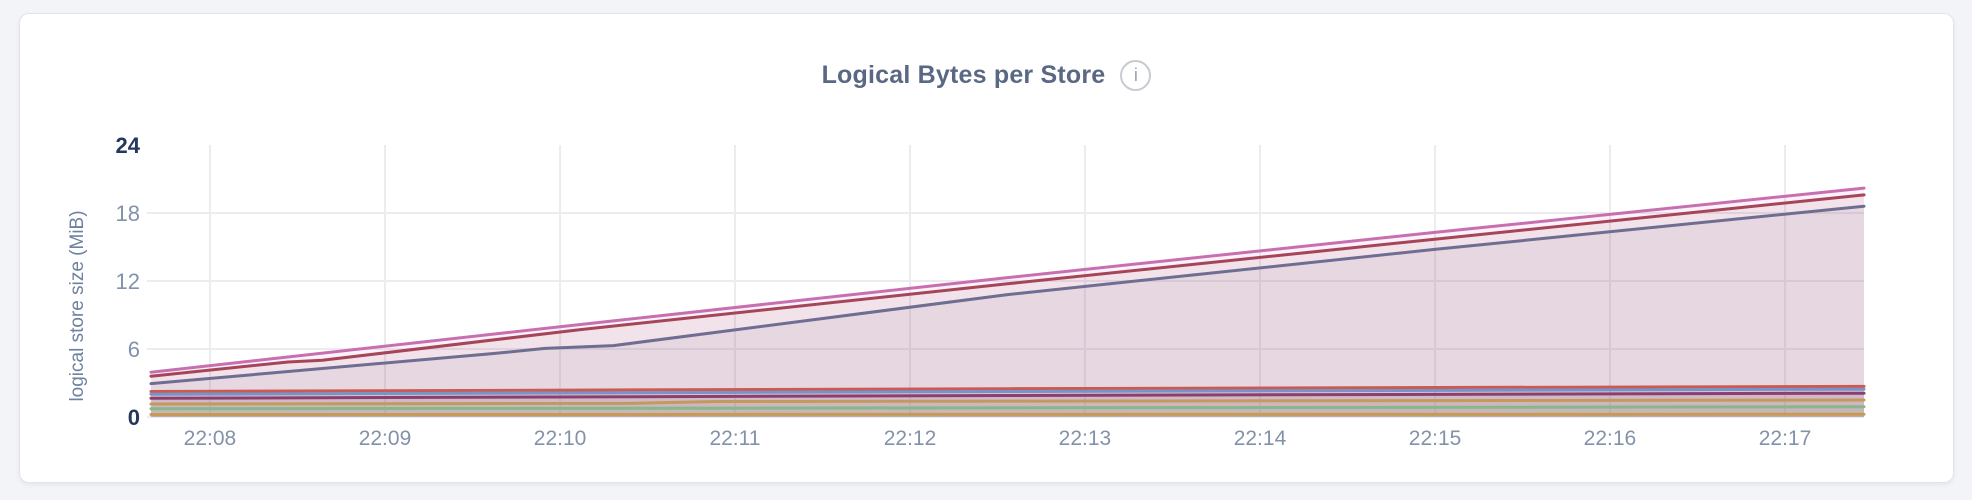 This screenshot has height=500, width=1972. What do you see at coordinates (1007, 408) in the screenshot?
I see `series-8-line` at bounding box center [1007, 408].